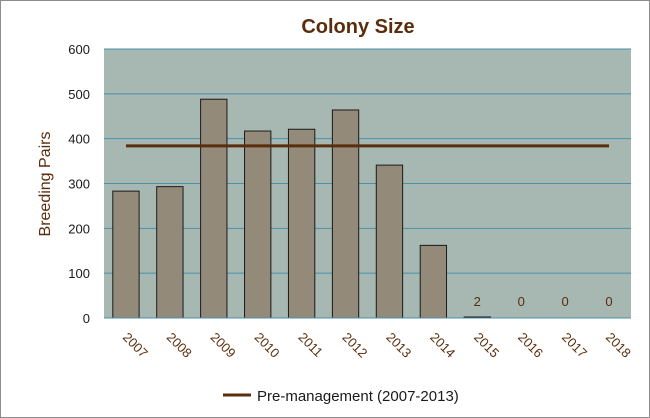 This screenshot has width=650, height=418. Describe the element at coordinates (398, 345) in the screenshot. I see `x-tick-label: 2013` at that location.